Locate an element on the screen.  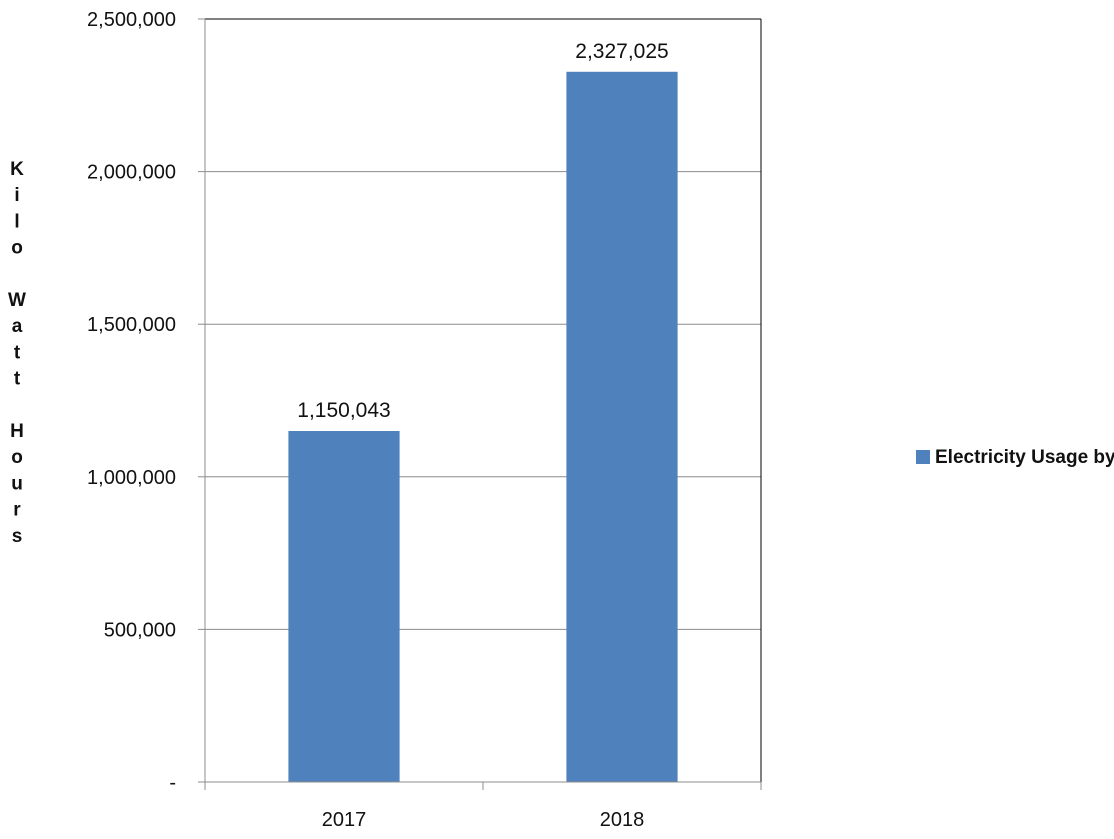
y-tick-label: 2,000,000 is located at coordinates (131, 173).